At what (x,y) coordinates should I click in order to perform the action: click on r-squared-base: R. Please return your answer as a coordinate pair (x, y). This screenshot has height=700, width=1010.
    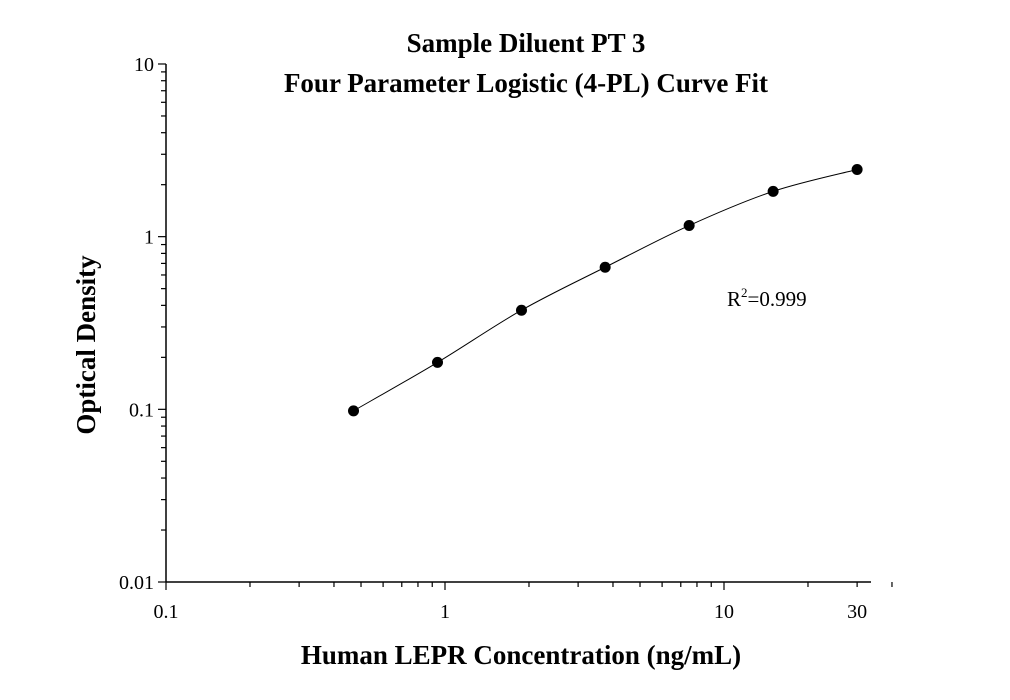
    Looking at the image, I should click on (734, 299).